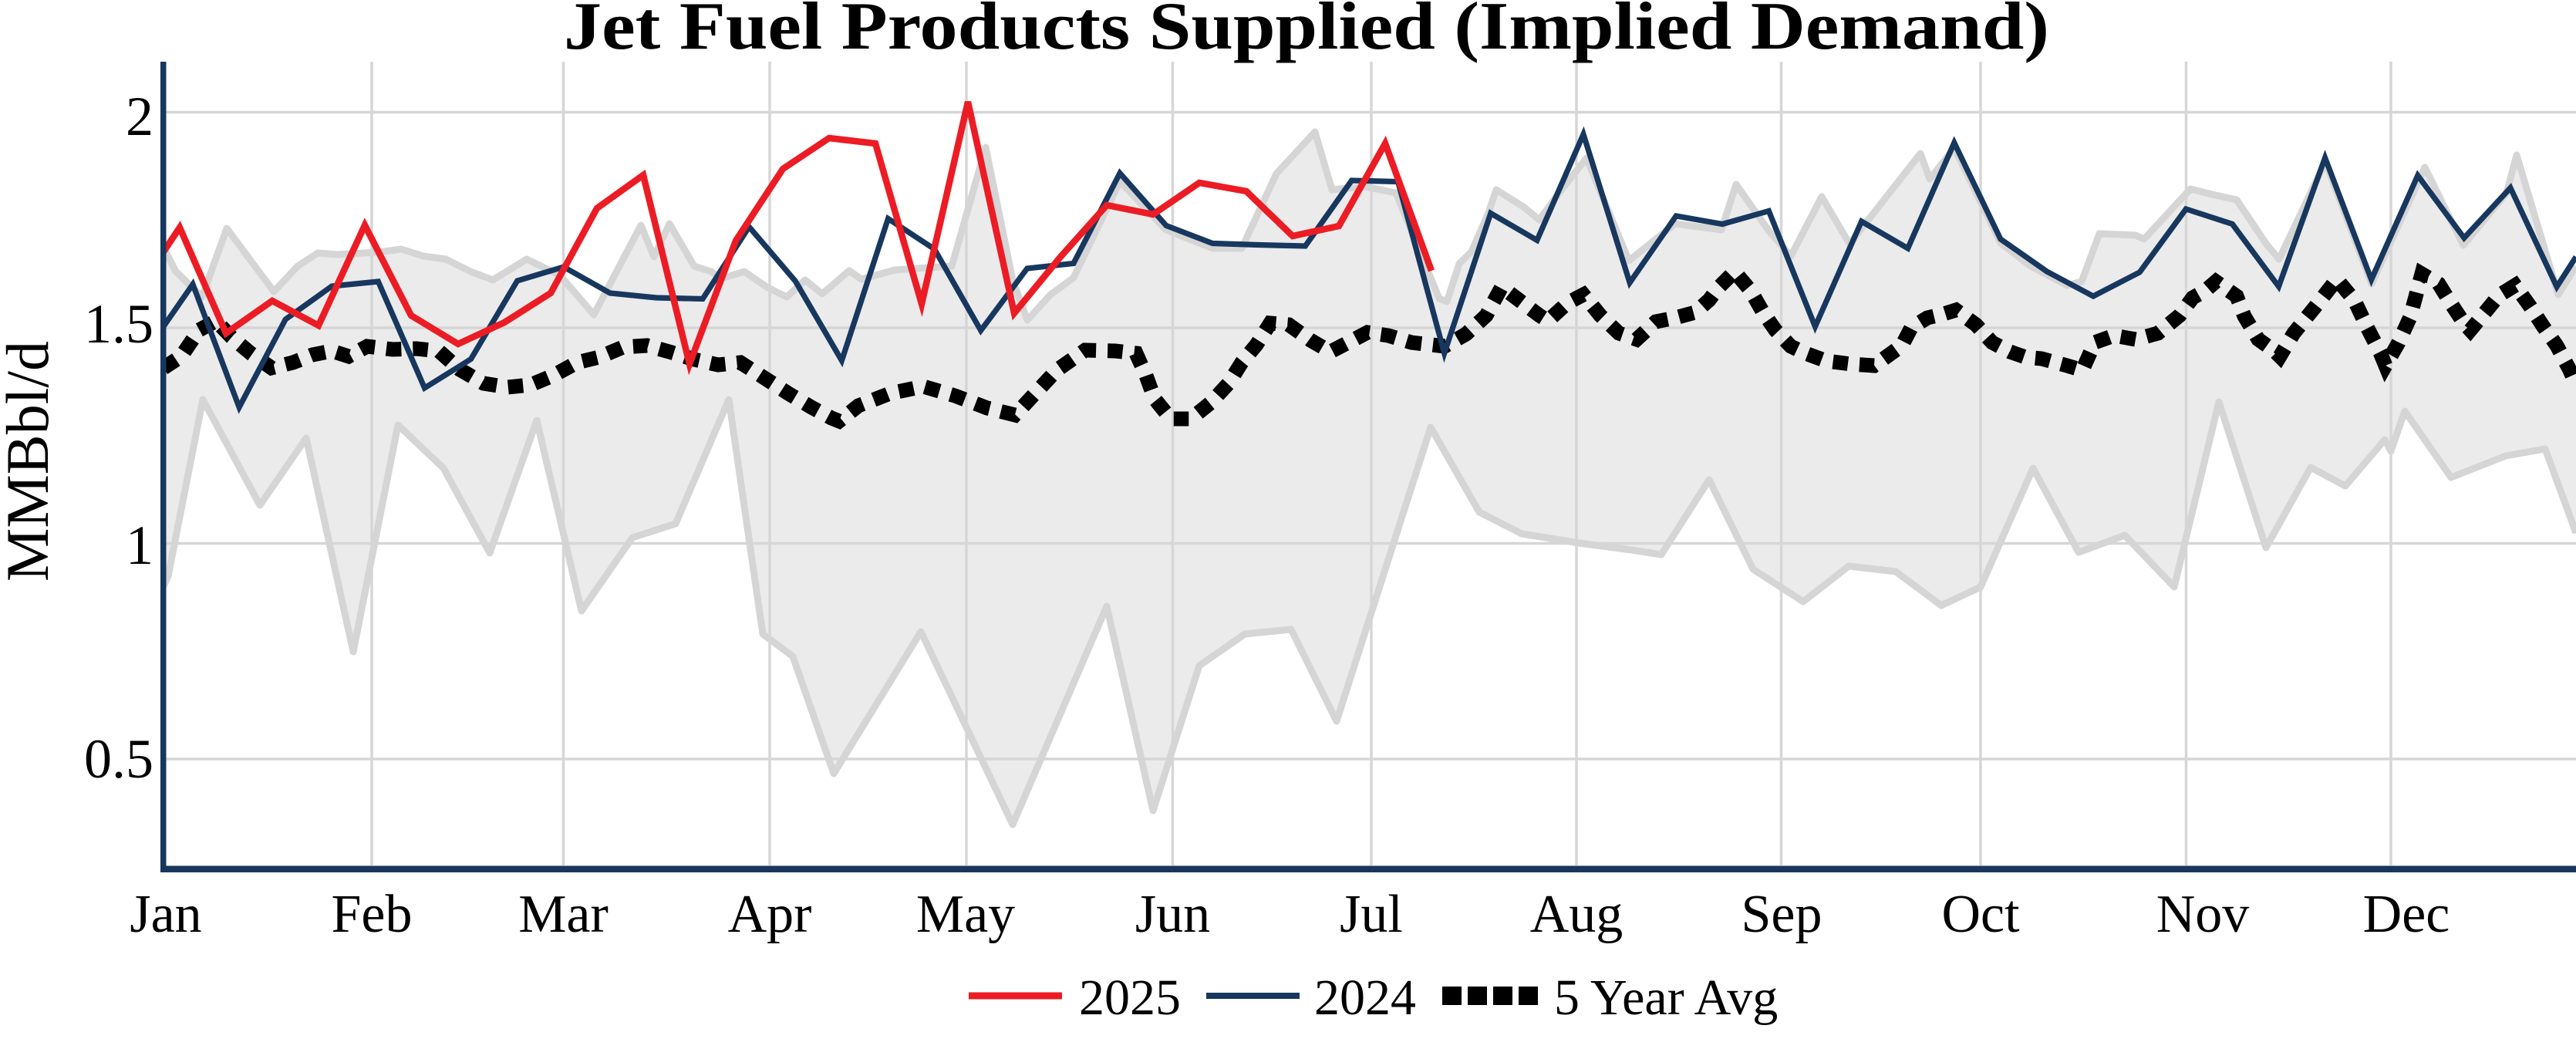 This screenshot has height=1049, width=2576. I want to click on svg-text: 0.5, so click(118, 759).